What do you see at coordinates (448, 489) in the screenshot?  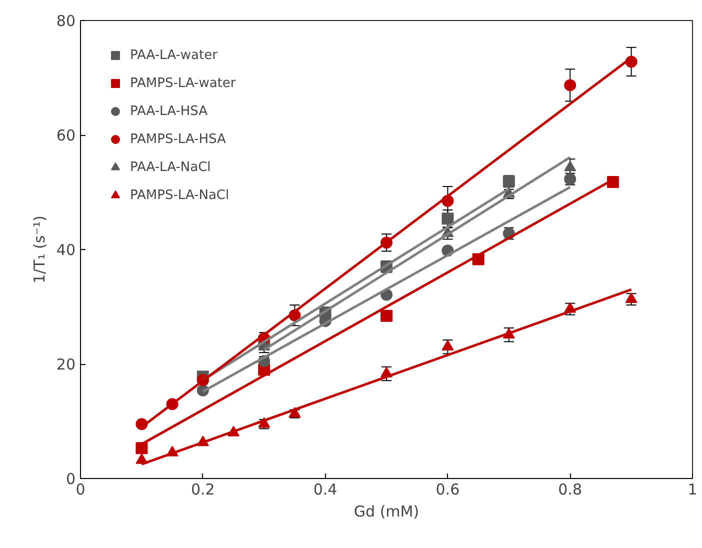 I see `x-tick-label: 0.6` at bounding box center [448, 489].